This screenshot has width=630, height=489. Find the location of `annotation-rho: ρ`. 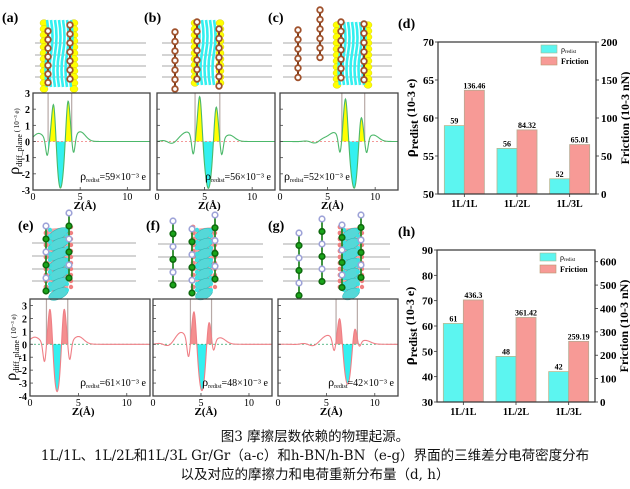

annotation-rho: ρ is located at coordinates (83, 176).